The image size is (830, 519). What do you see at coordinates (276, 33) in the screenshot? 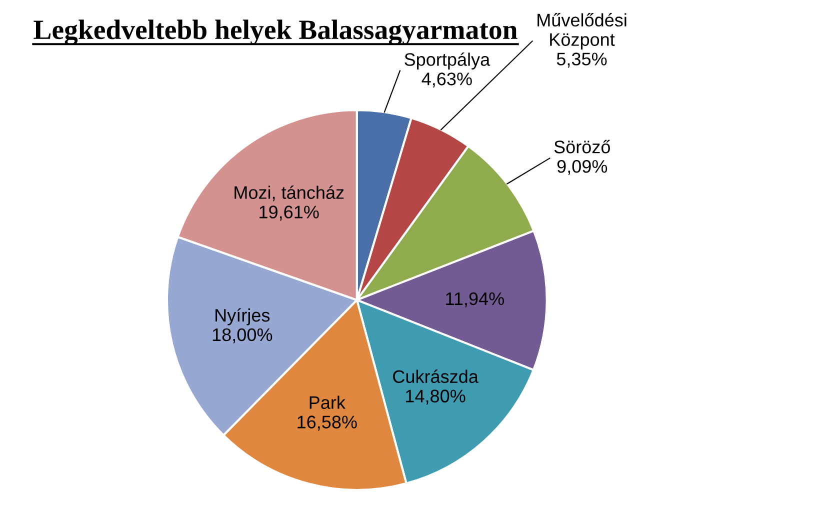
I see `chart-title: Legkedveltebb helyek Balassagyarmaton` at bounding box center [276, 33].